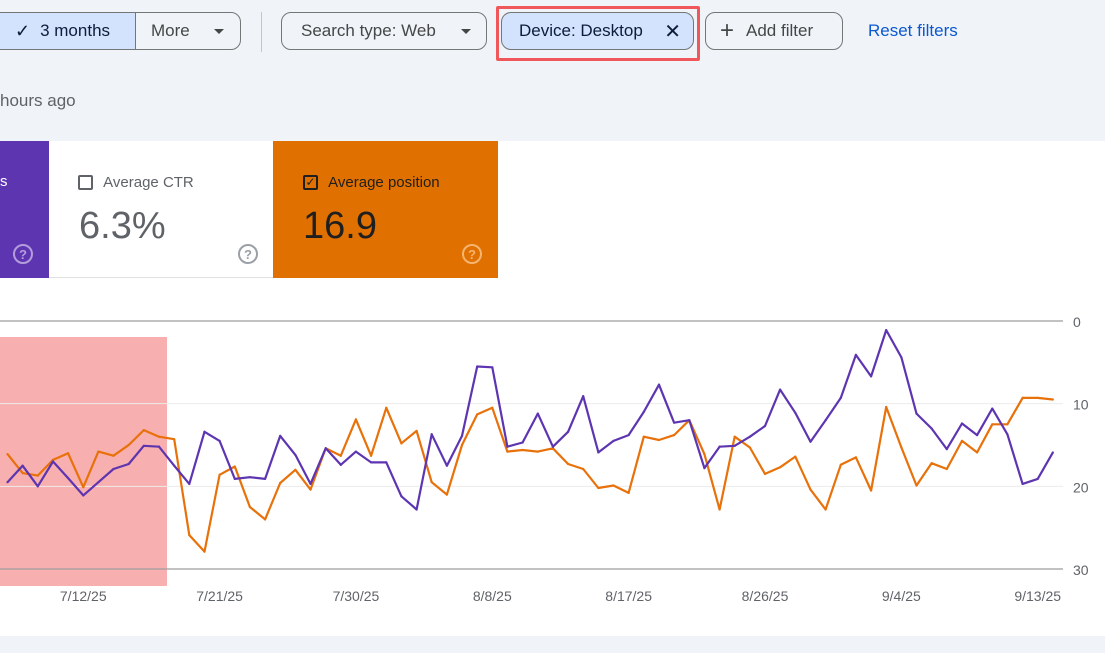 This screenshot has width=1105, height=653. What do you see at coordinates (780, 30) in the screenshot?
I see `add-filter-label: Add filter` at bounding box center [780, 30].